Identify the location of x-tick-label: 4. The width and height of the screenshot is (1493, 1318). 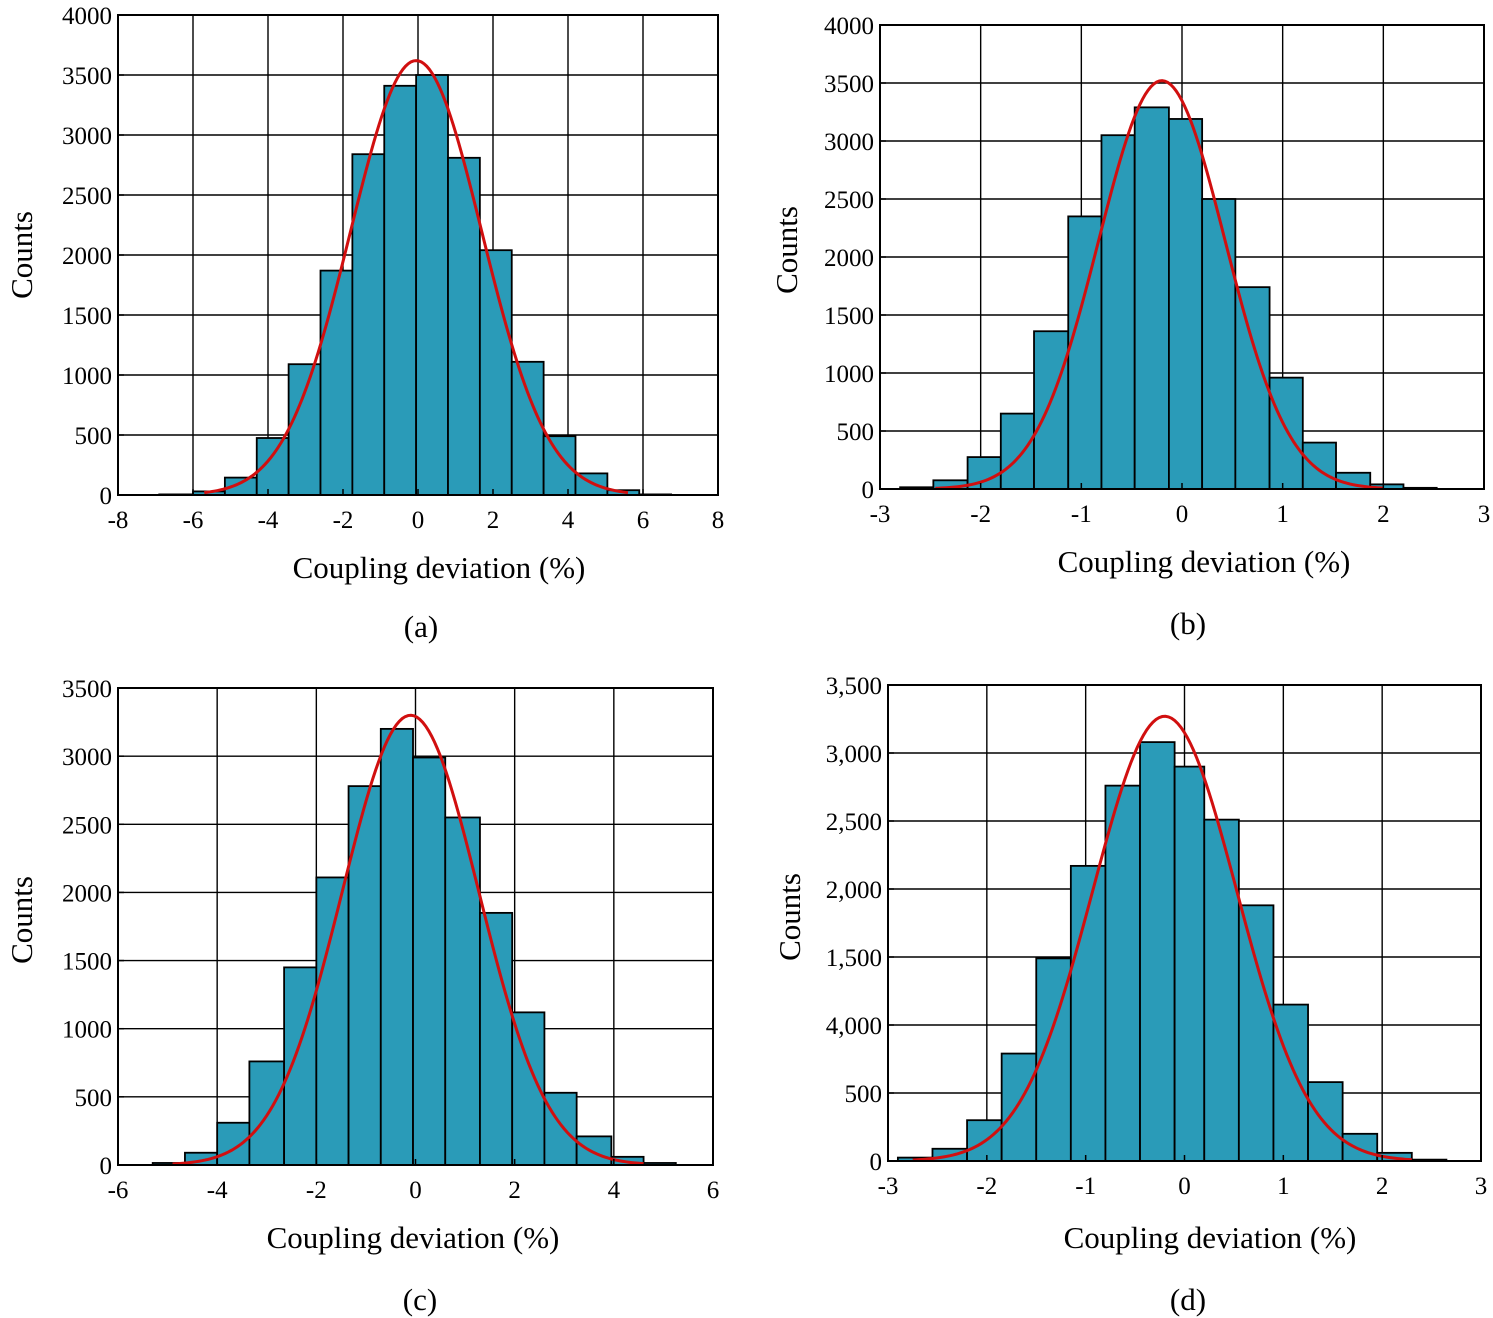
(614, 1190).